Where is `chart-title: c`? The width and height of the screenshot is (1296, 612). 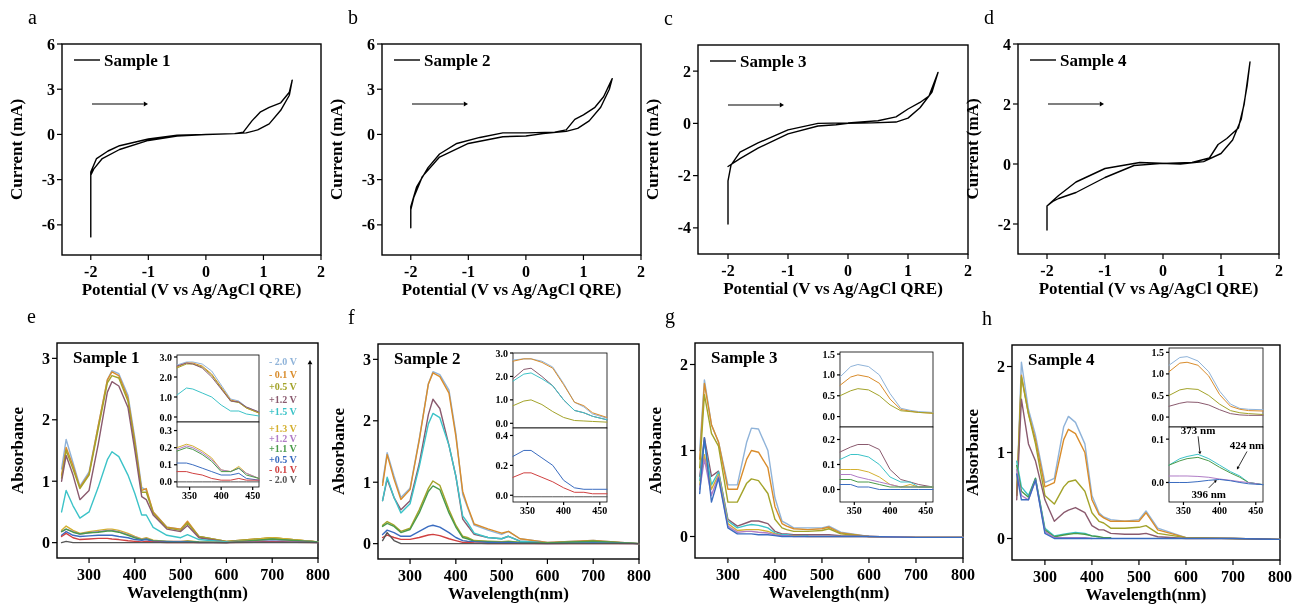 chart-title: c is located at coordinates (668, 18).